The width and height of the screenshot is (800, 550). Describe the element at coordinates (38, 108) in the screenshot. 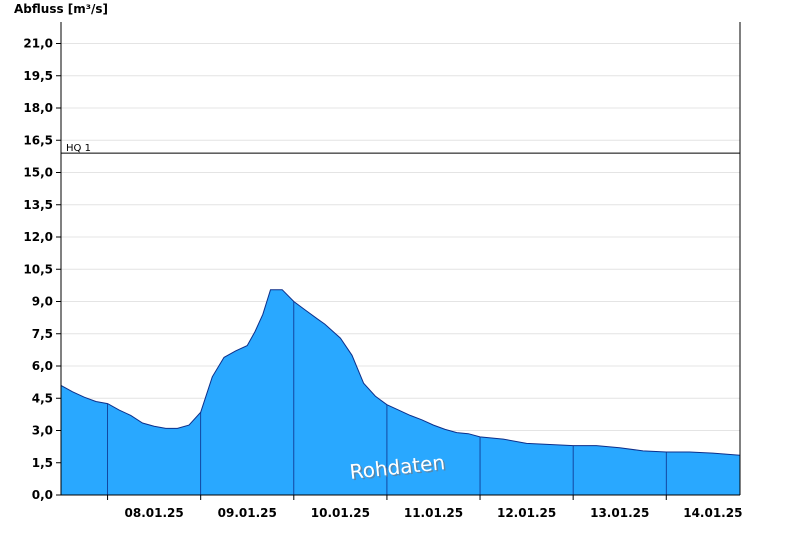

I see `y-tick-label: 18,0` at that location.